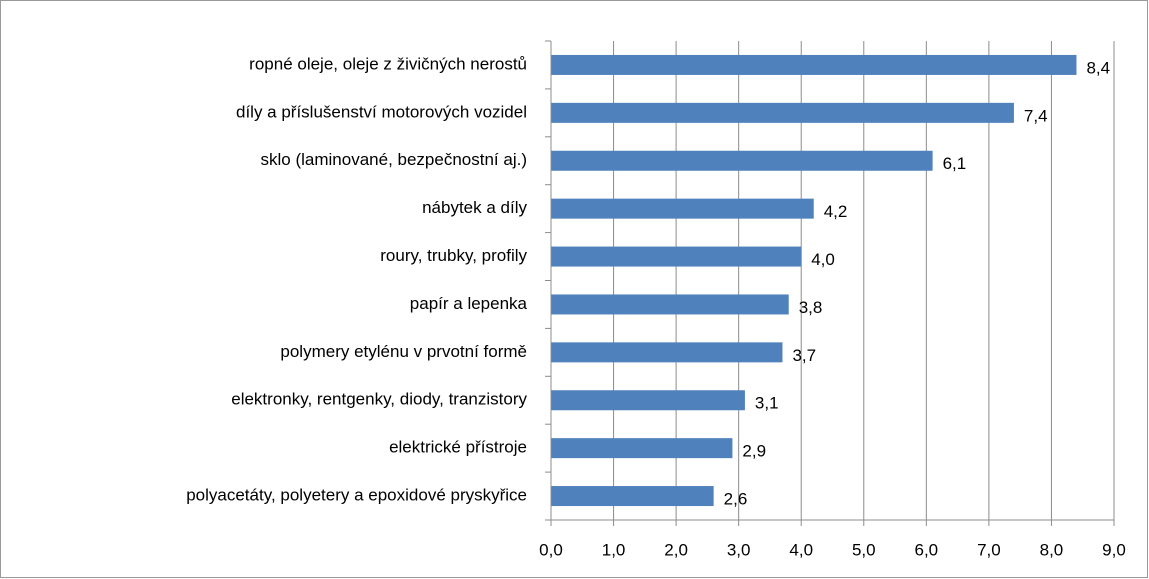 The height and width of the screenshot is (579, 1149). I want to click on y-tick-label: roury, trubky, profily, so click(453, 255).